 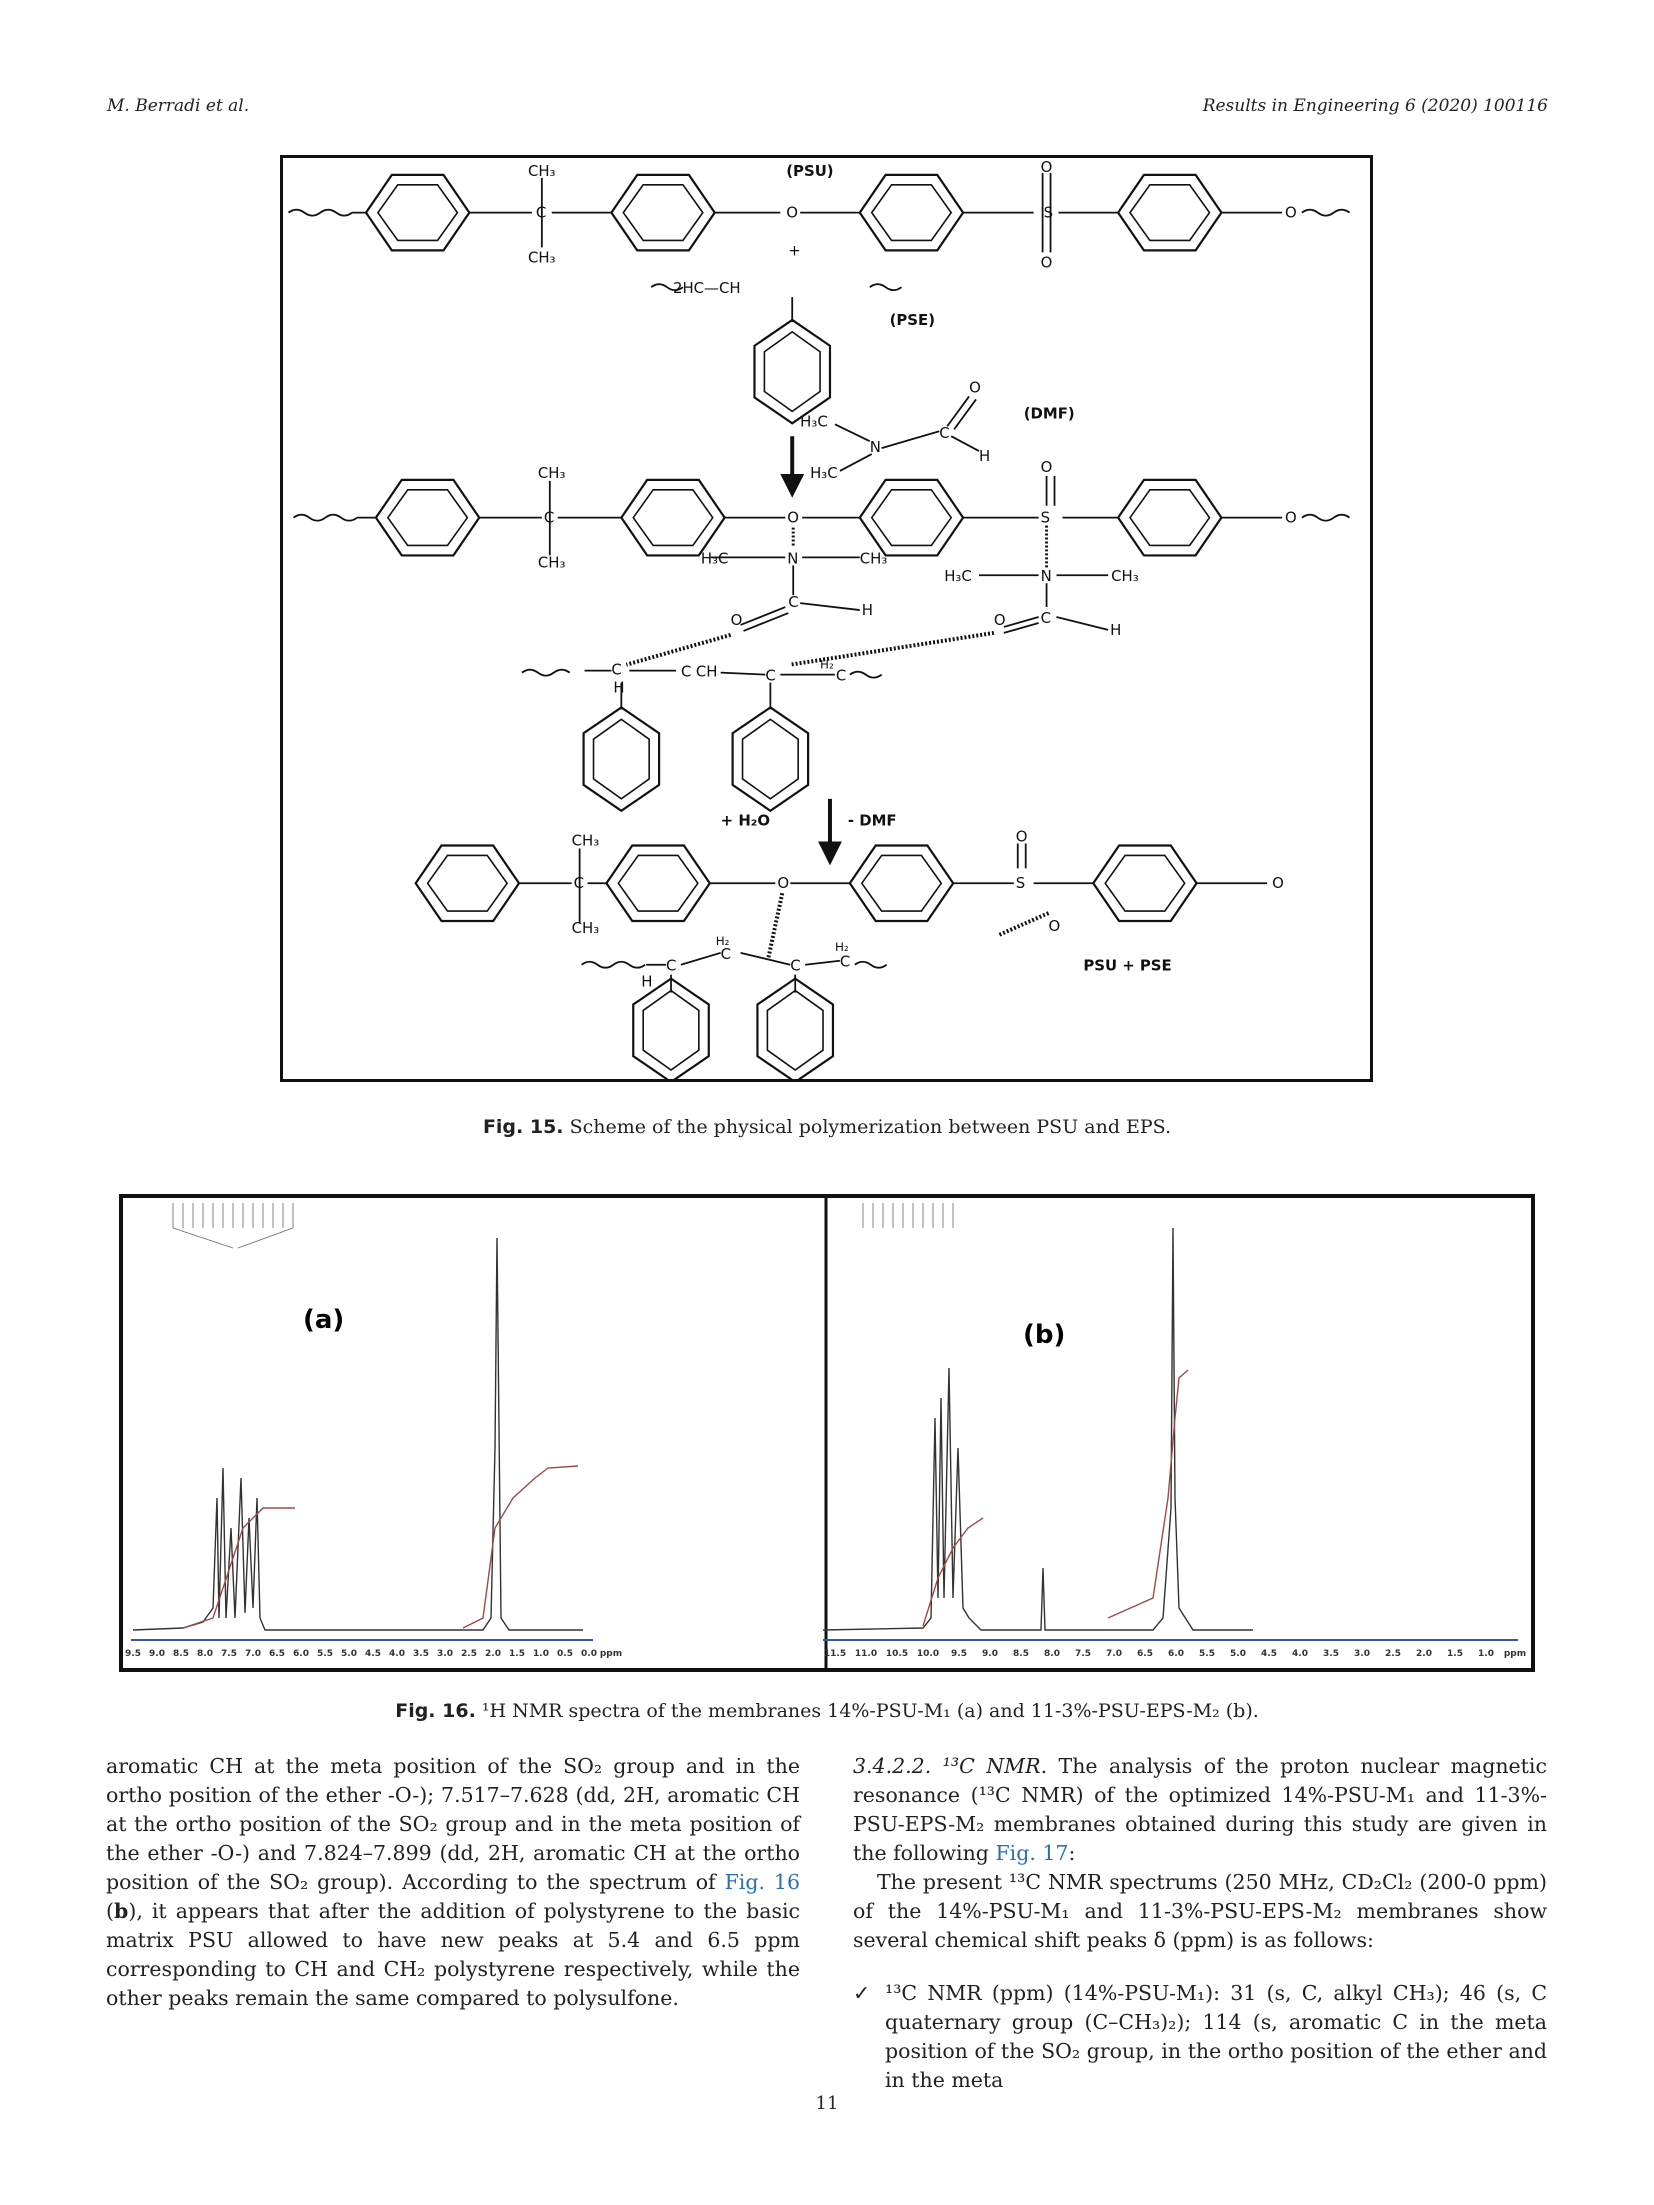 I want to click on svg-text: 9.5, so click(x=133, y=1654).